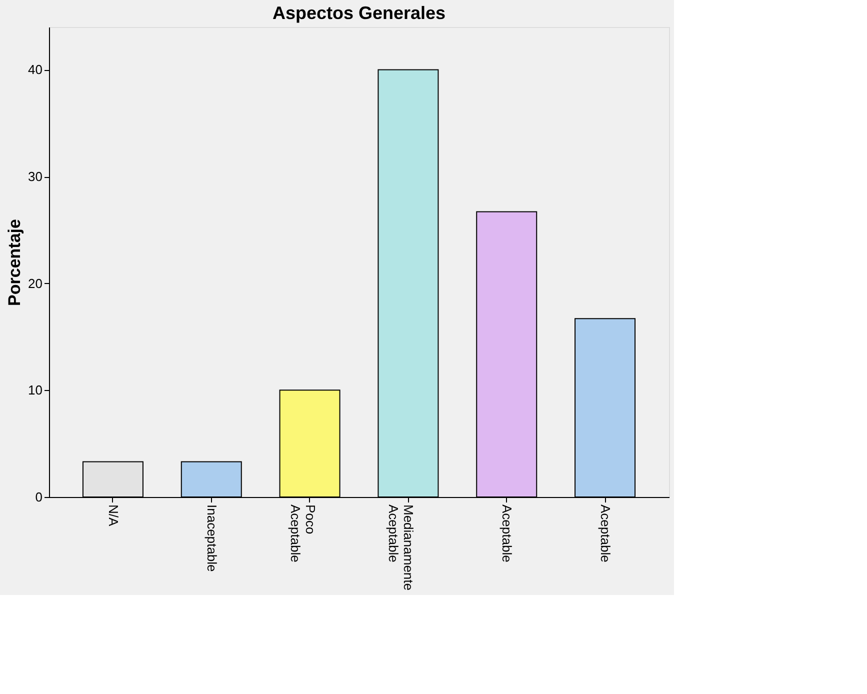  I want to click on y-tick-label: 10, so click(35, 390).